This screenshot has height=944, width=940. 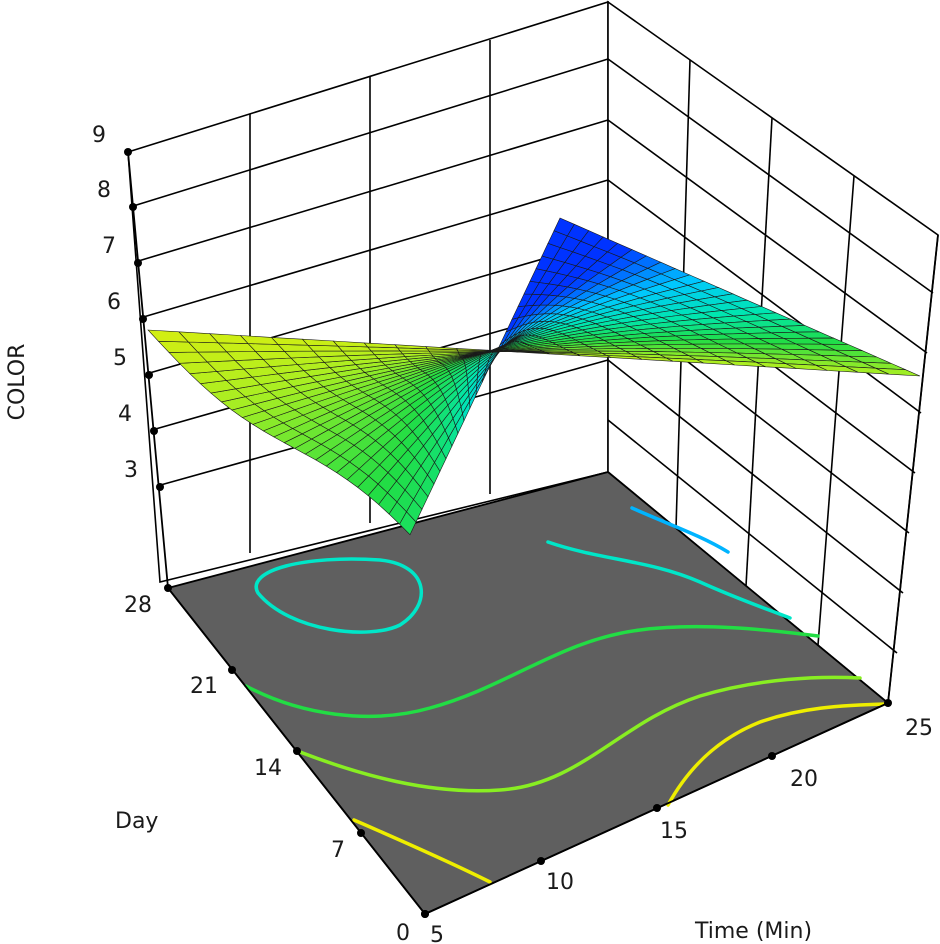 I want to click on z-axis-label: COLOR, so click(x=17, y=382).